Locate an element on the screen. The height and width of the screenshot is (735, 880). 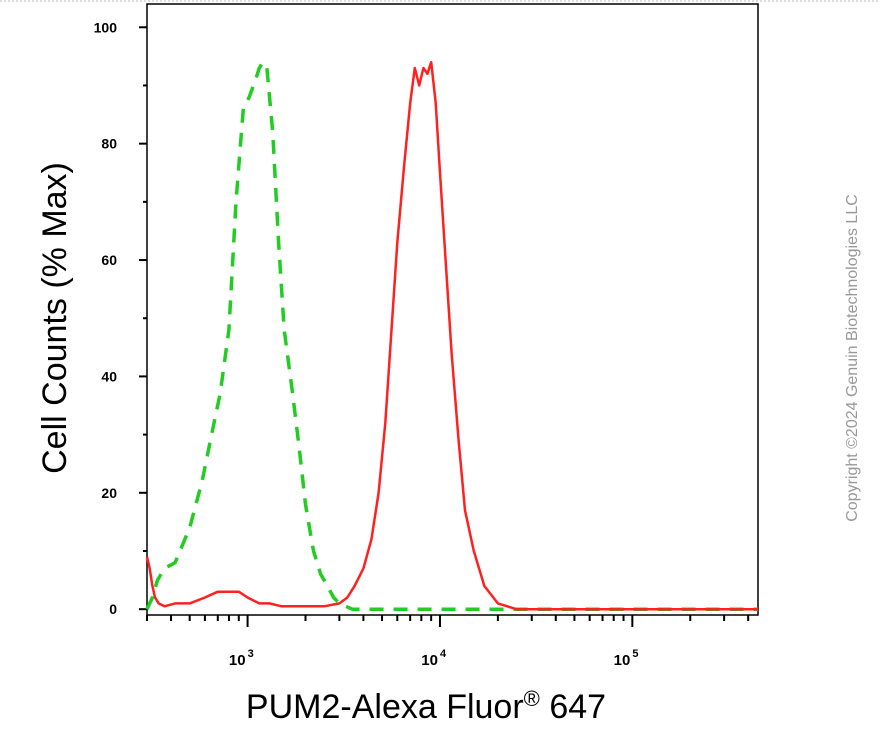
y-tick-label: 40 is located at coordinates (109, 376).